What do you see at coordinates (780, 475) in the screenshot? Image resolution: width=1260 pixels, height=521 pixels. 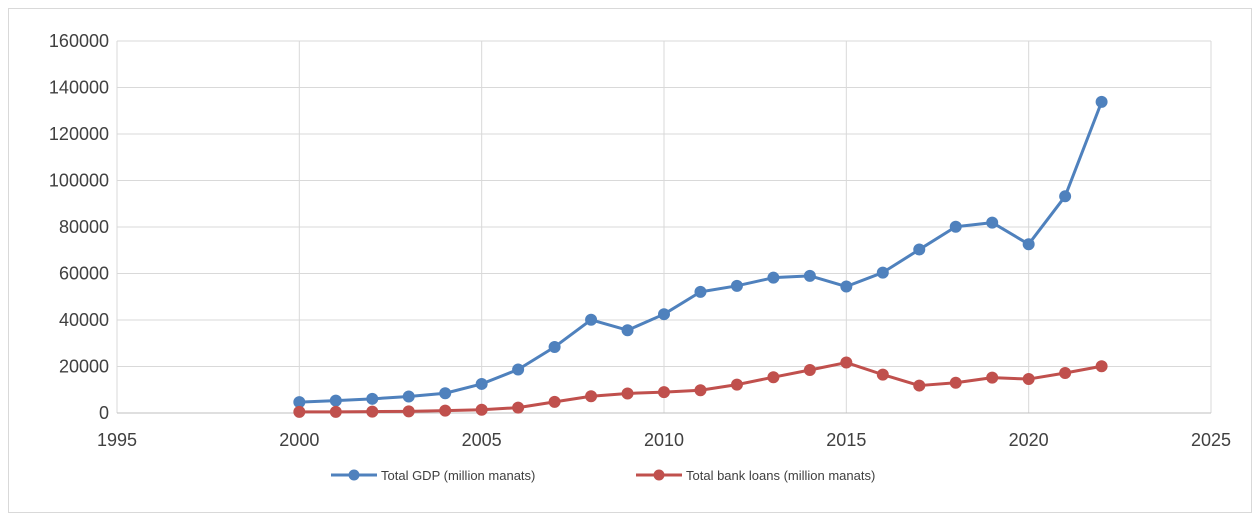 I see `legend-label: Total bank loans (million manats)` at bounding box center [780, 475].